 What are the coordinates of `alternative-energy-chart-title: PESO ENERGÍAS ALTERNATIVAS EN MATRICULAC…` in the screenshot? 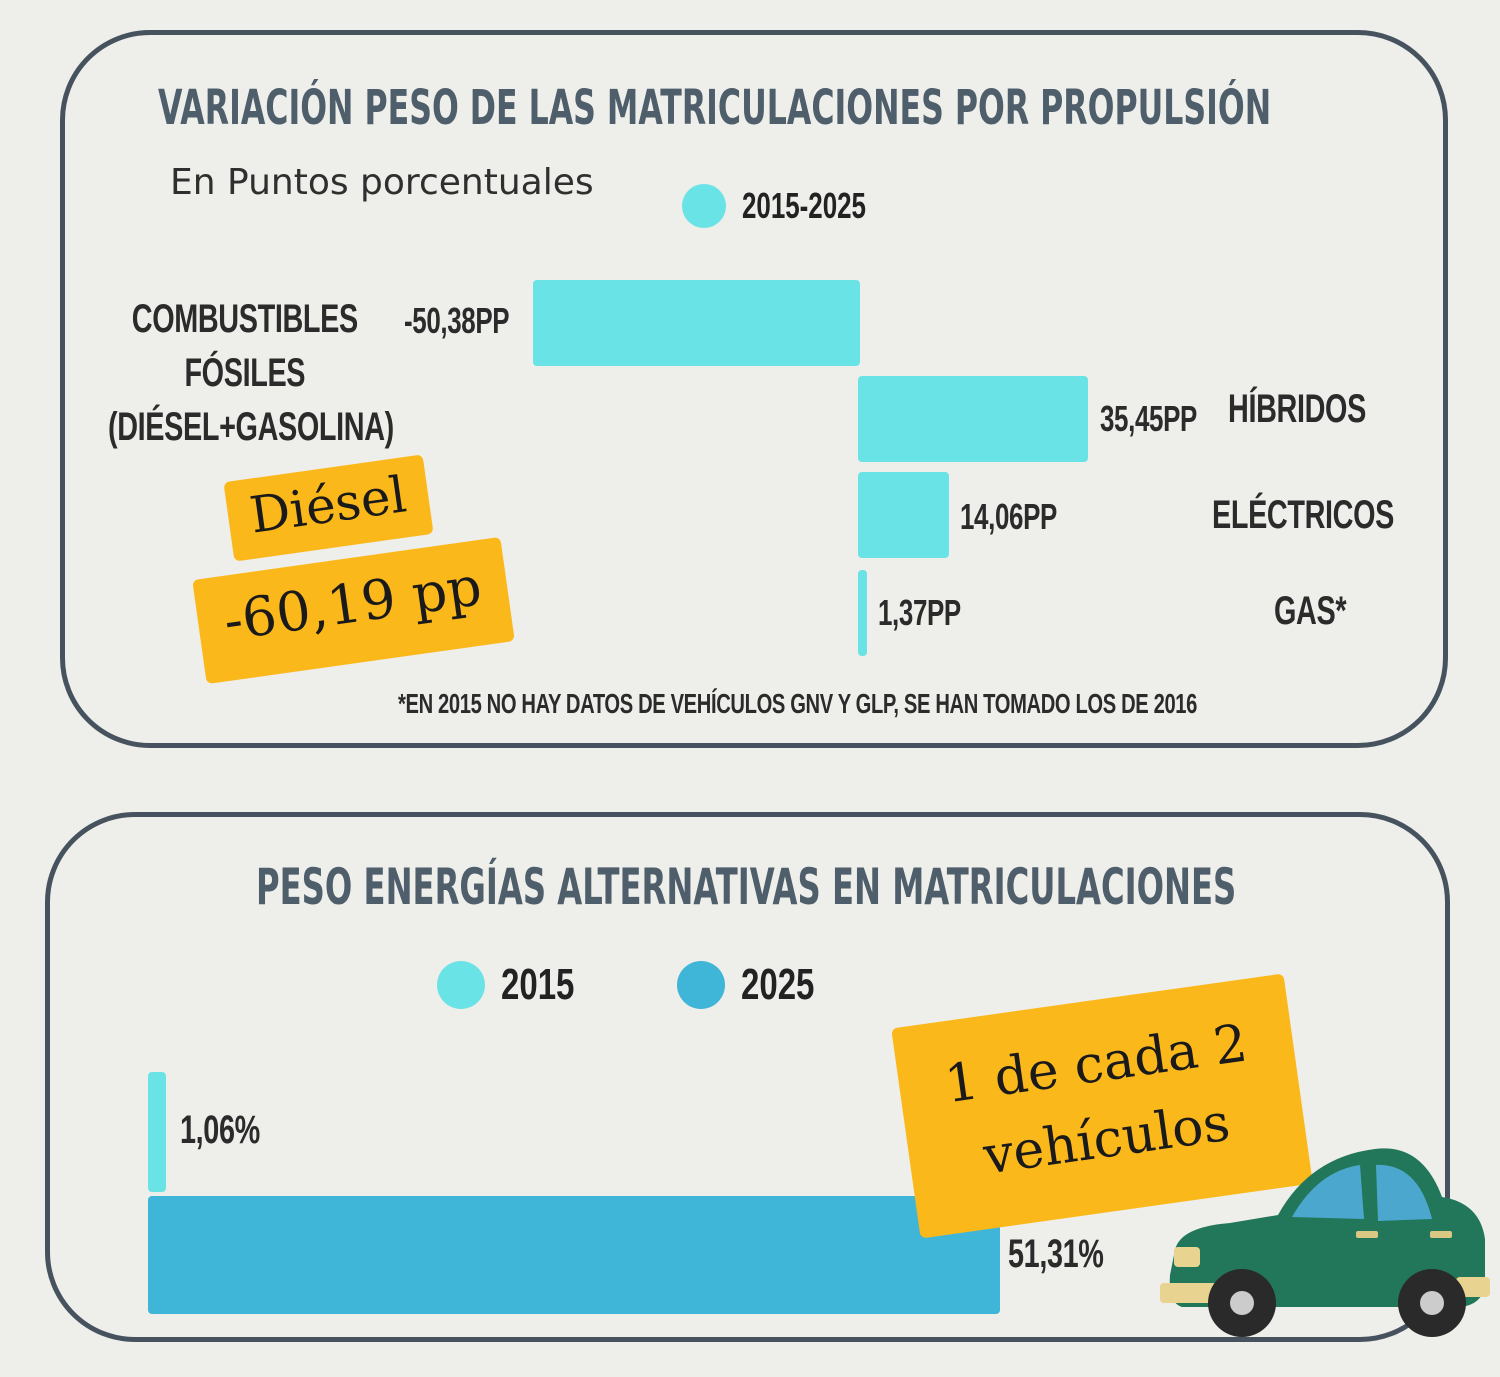 It's located at (746, 887).